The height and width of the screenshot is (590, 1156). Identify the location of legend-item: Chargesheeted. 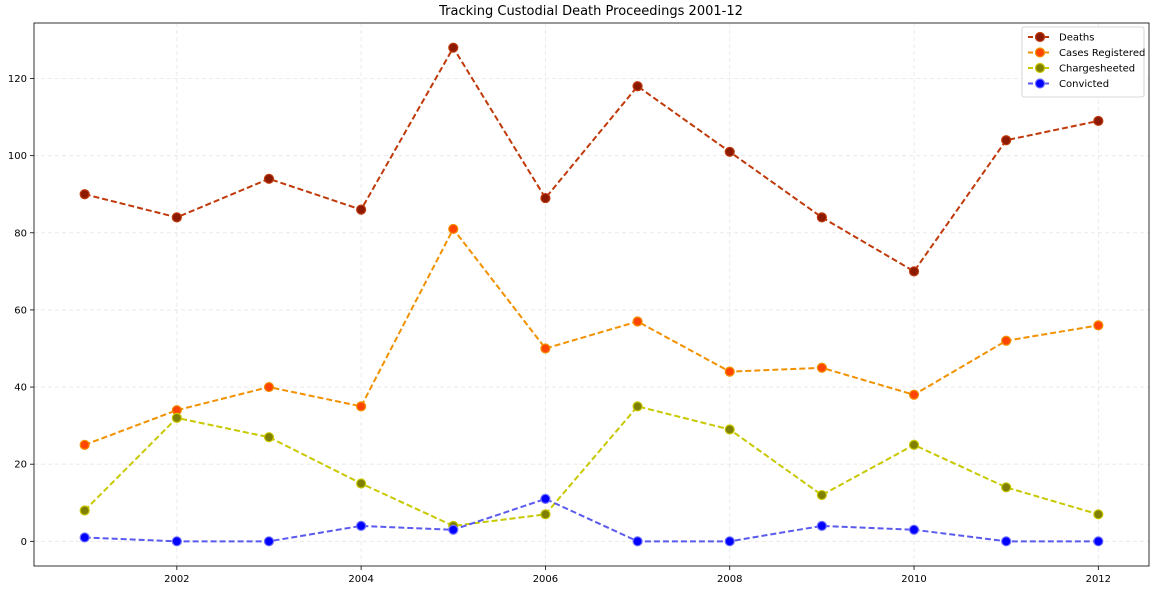
(1081, 68).